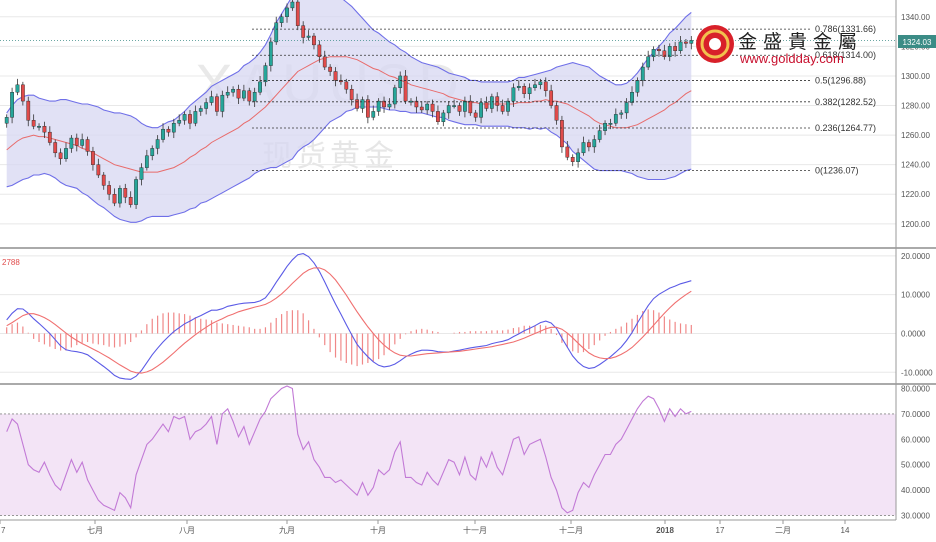 The height and width of the screenshot is (542, 936). I want to click on current-price-tag: 1324.03, so click(917, 41).